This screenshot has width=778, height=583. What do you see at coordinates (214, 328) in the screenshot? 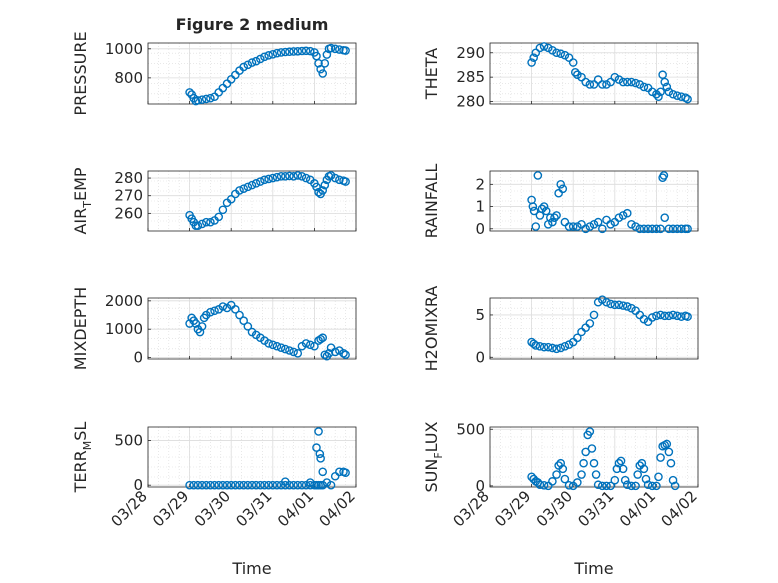
I see `subplot-5: 0 1000 2000 MIXDEPTH` at bounding box center [214, 328].